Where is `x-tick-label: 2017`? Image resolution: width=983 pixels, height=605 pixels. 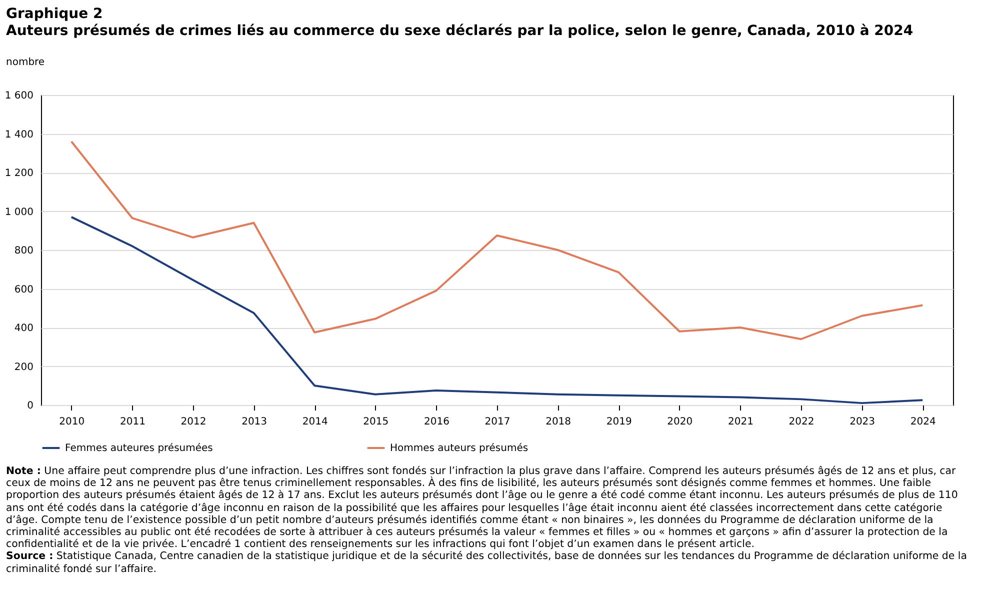
x-tick-label: 2017 is located at coordinates (497, 422).